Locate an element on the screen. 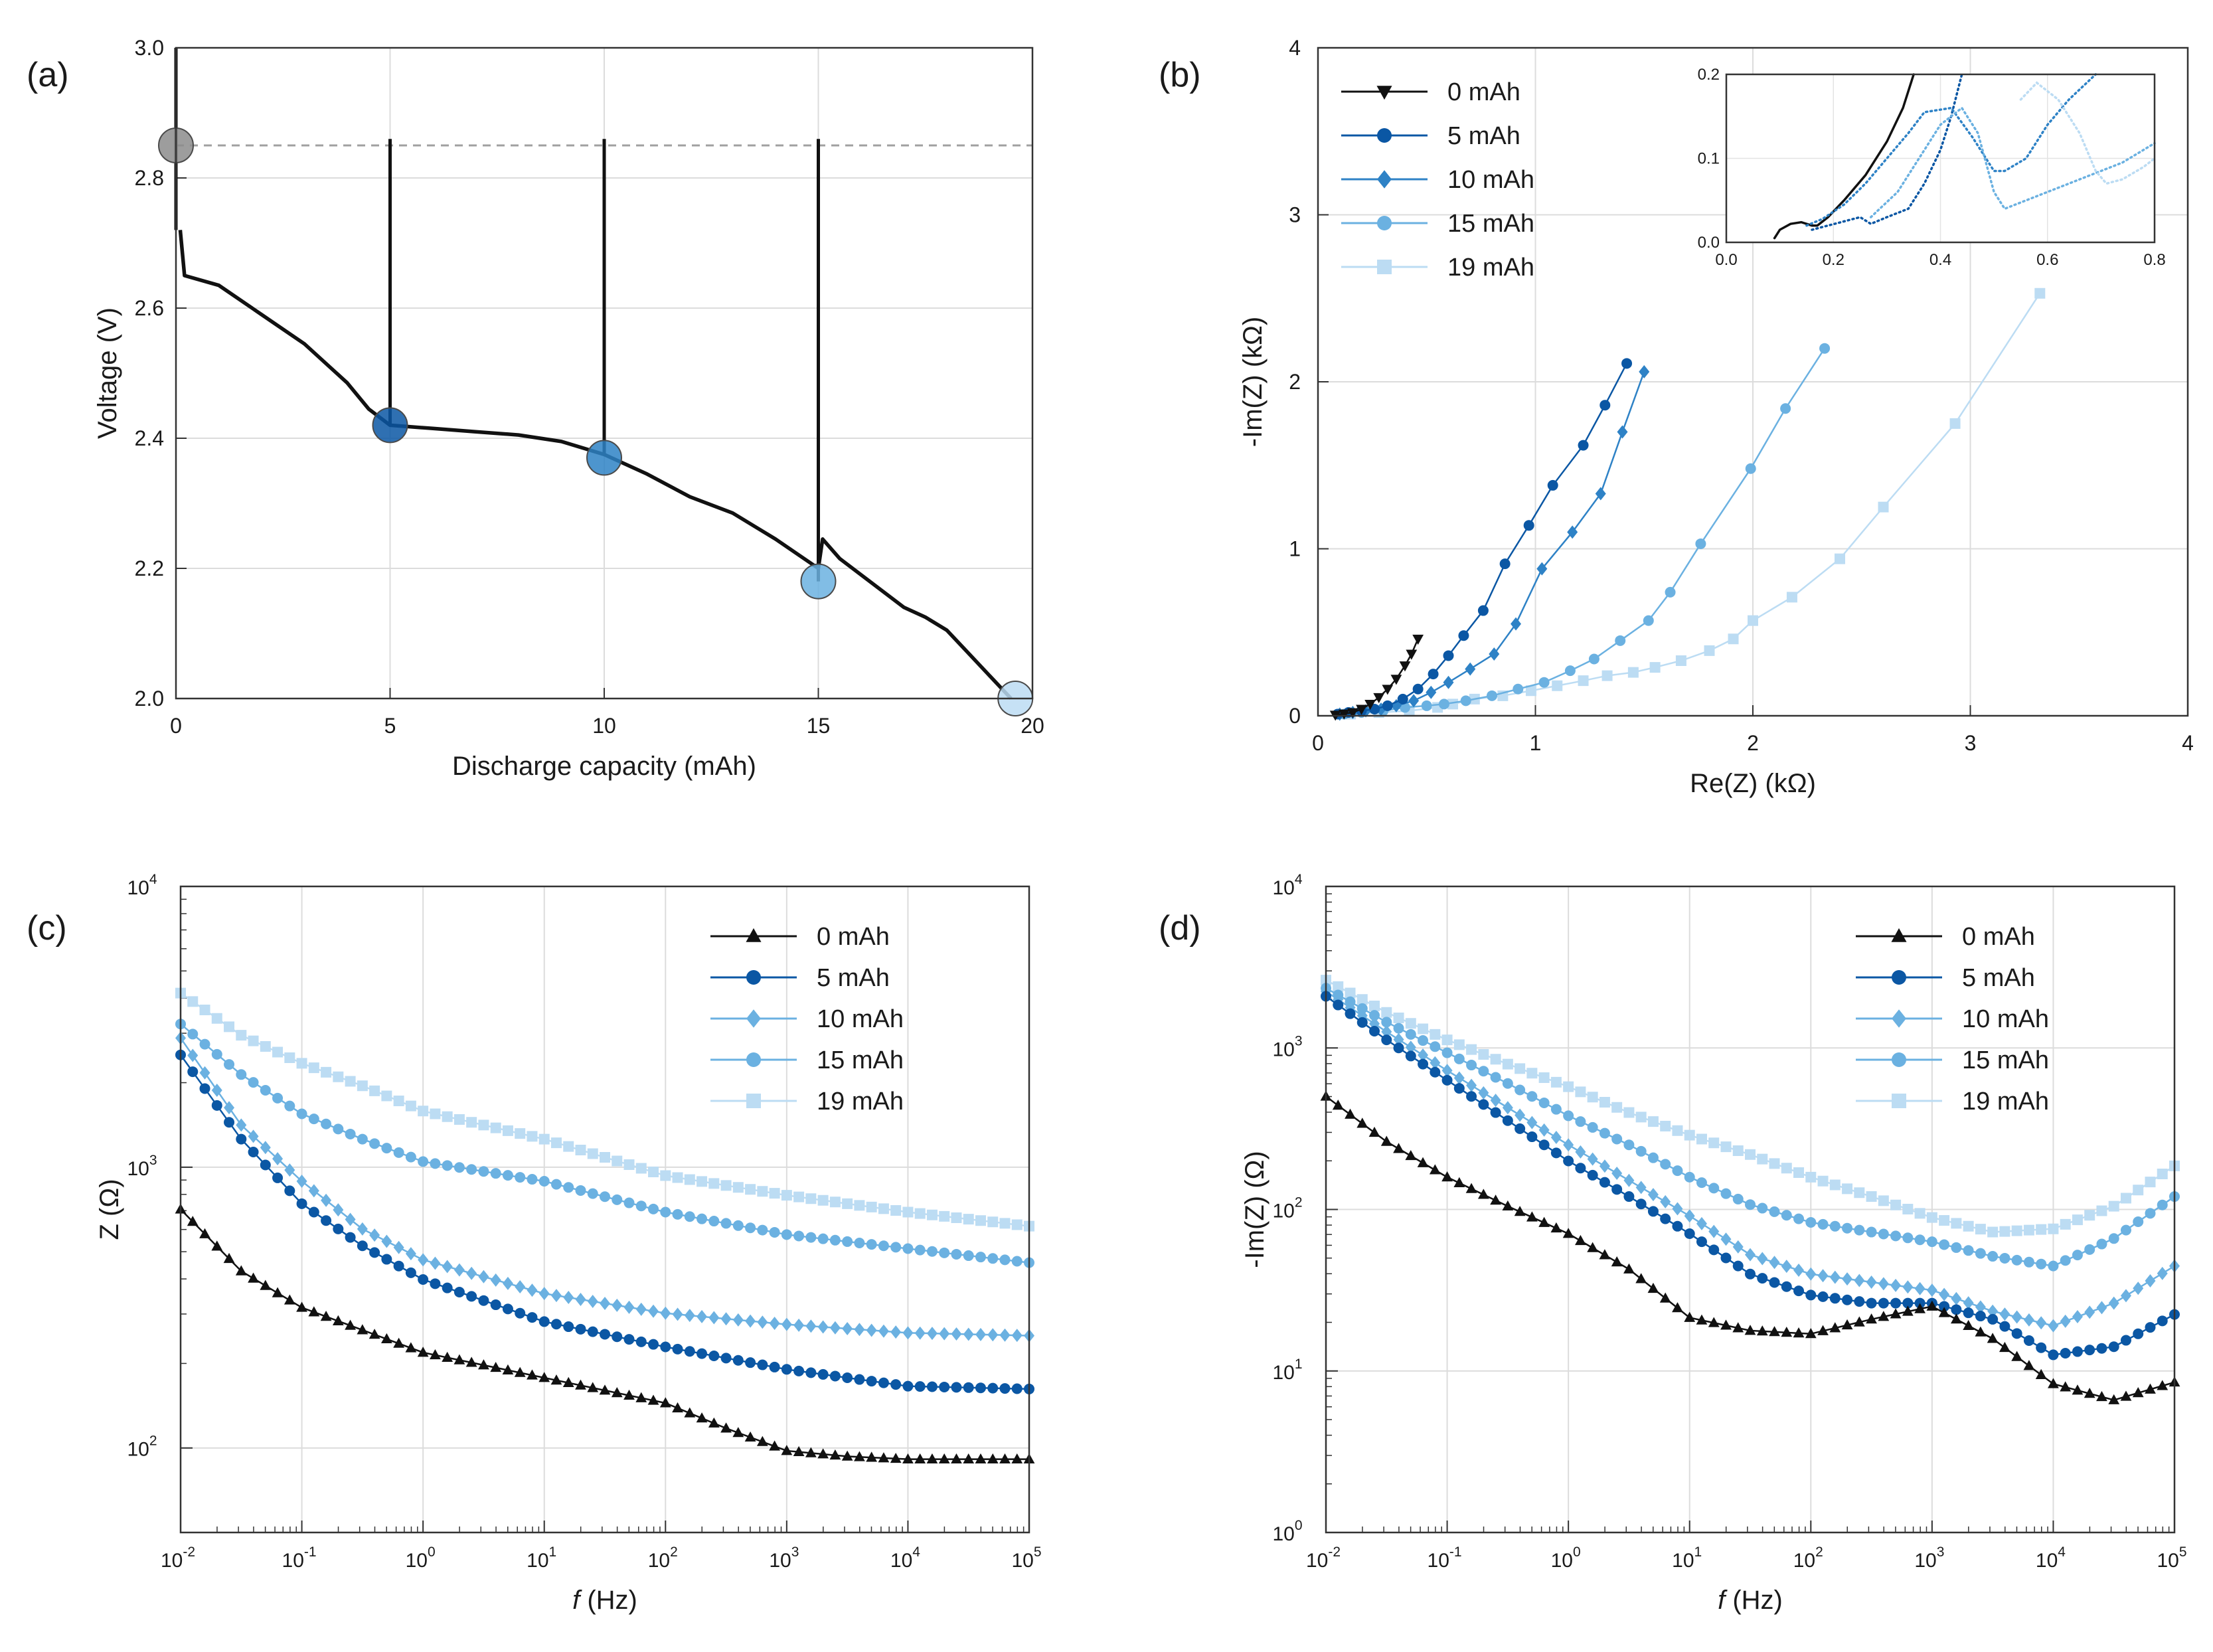 This screenshot has width=2213, height=1652. a-discharge-curve is located at coordinates (595, 465).